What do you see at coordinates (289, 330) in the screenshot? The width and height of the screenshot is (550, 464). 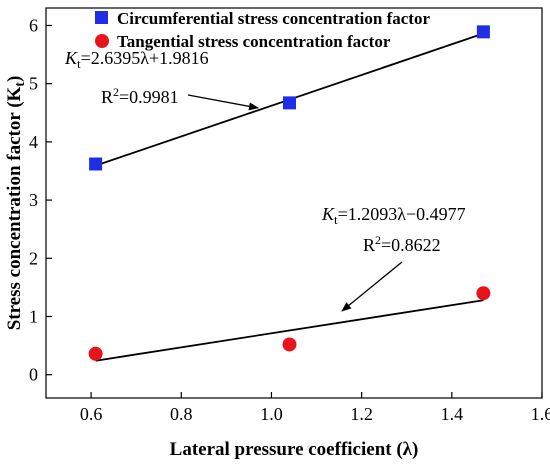 I see `fit-line-tangential` at bounding box center [289, 330].